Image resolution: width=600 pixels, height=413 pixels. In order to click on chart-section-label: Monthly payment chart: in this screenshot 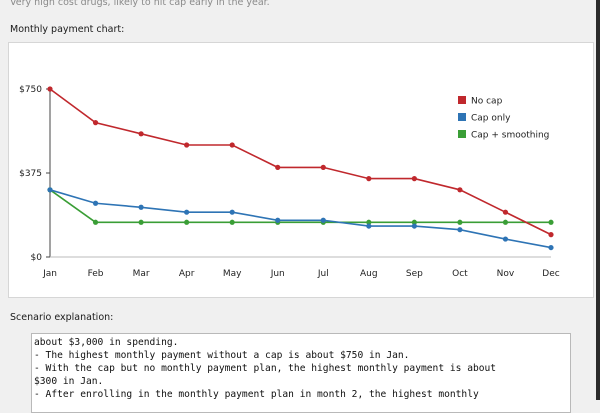, I will do `click(67, 29)`.